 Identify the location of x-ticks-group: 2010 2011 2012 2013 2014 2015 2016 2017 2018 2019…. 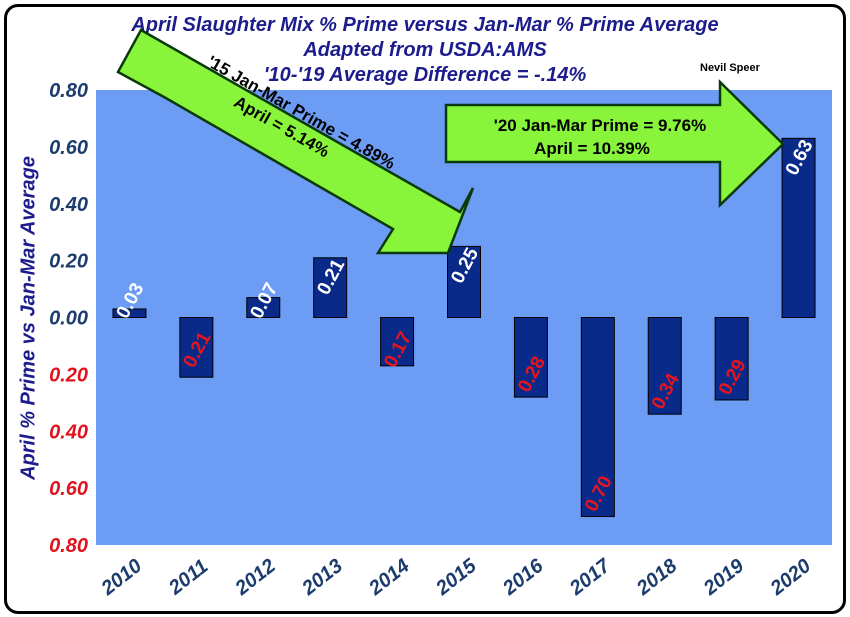
(456, 577).